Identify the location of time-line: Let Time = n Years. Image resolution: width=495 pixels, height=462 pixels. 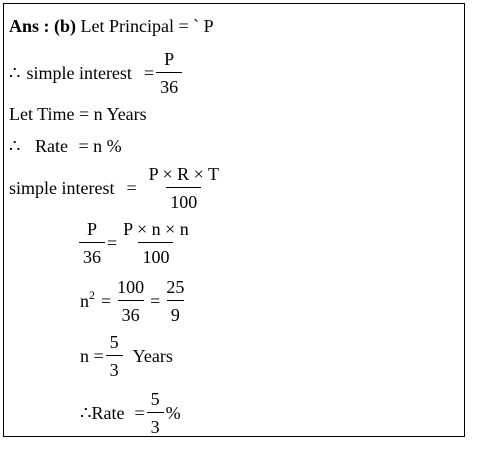
(78, 114).